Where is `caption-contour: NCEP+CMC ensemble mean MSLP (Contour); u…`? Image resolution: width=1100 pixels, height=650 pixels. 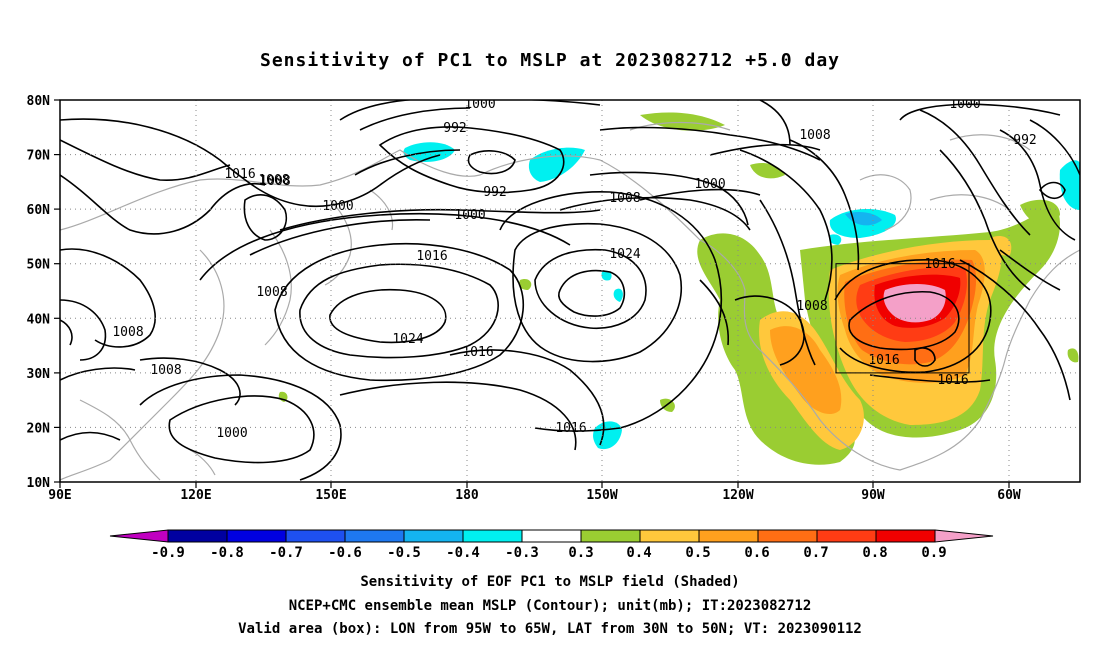 caption-contour: NCEP+CMC ensemble mean MSLP (Contour); u… is located at coordinates (550, 606).